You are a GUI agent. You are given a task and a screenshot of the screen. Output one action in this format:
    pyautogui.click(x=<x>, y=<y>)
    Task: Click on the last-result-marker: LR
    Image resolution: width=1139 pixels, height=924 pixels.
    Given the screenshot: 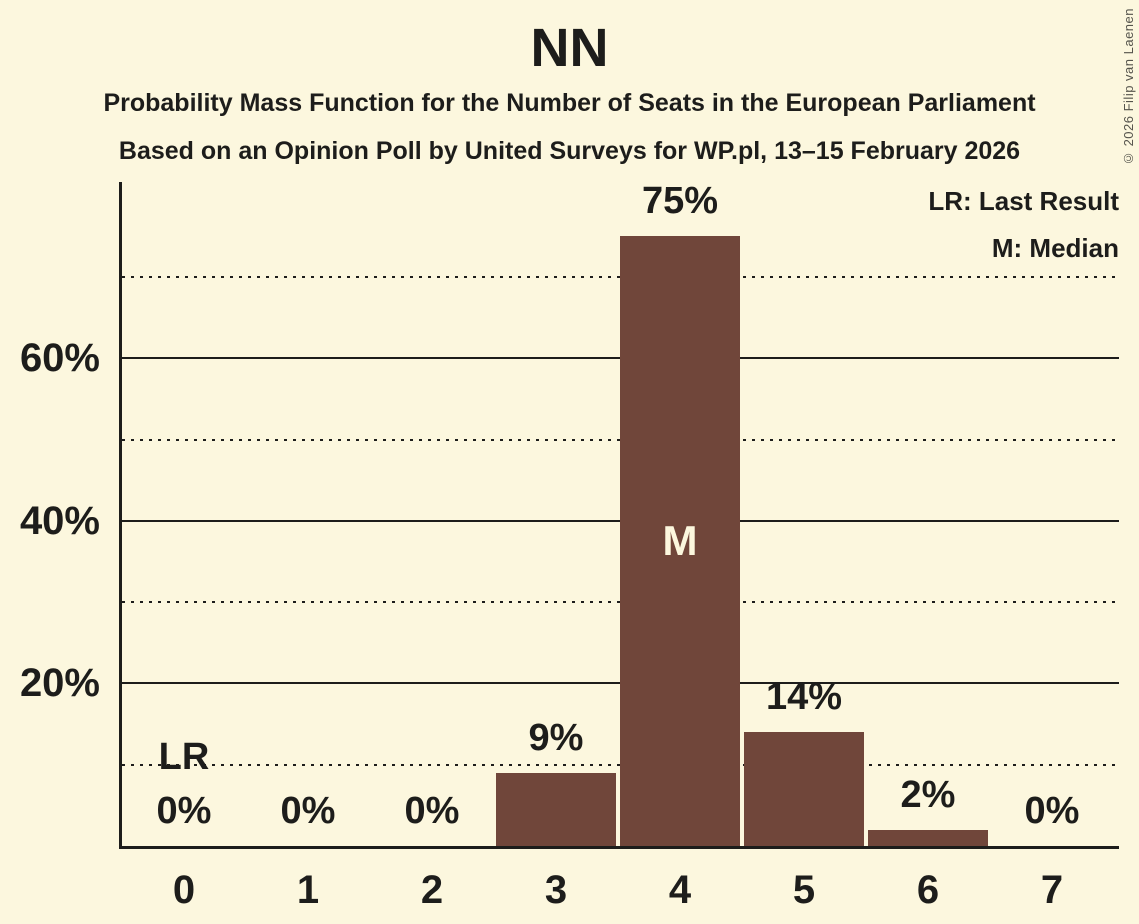 What is the action you would take?
    pyautogui.click(x=184, y=757)
    